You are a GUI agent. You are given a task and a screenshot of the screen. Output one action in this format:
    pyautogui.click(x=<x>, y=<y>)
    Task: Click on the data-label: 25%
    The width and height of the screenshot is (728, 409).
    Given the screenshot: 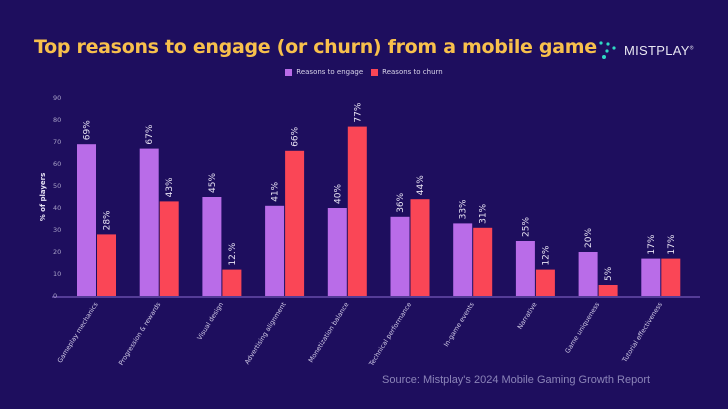 What is the action you would take?
    pyautogui.click(x=526, y=227)
    